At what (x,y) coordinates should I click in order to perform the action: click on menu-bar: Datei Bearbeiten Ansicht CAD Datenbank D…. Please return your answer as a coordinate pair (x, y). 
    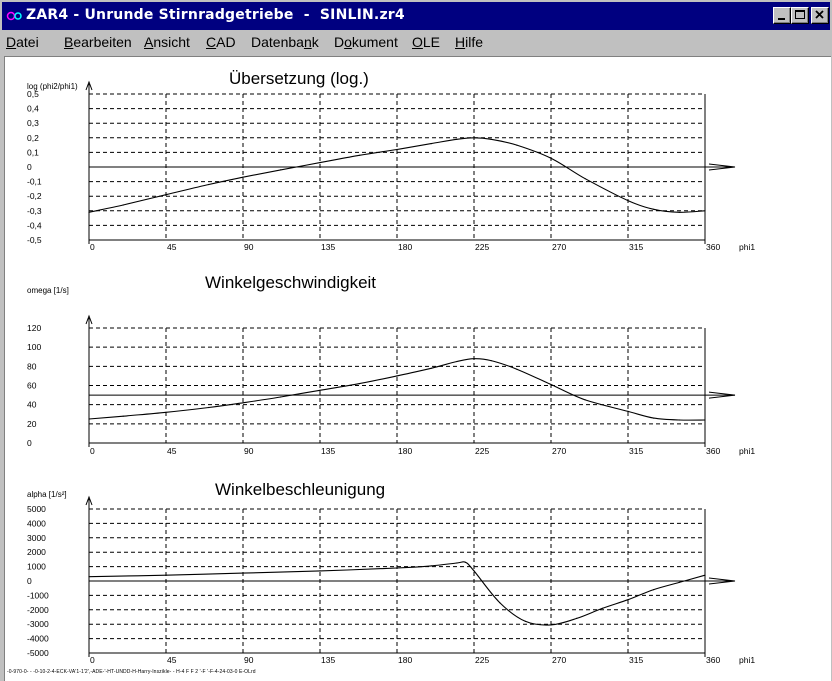
    Looking at the image, I should click on (416, 42).